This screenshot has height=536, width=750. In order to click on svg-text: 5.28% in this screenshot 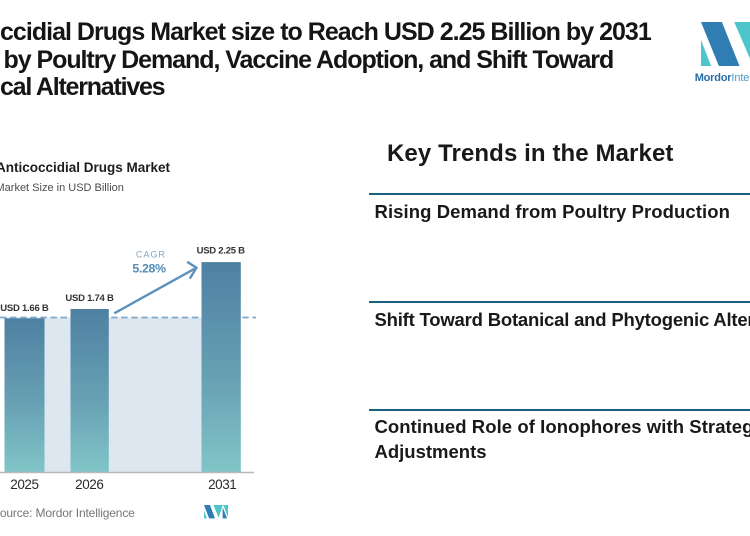, I will do `click(149, 269)`.